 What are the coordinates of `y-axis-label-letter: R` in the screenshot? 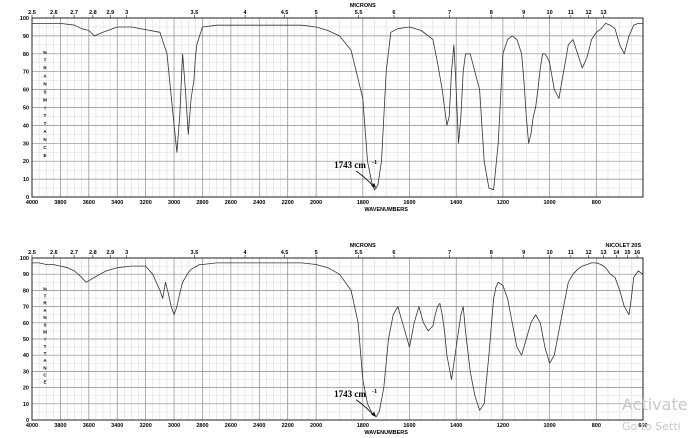 It's located at (45, 303).